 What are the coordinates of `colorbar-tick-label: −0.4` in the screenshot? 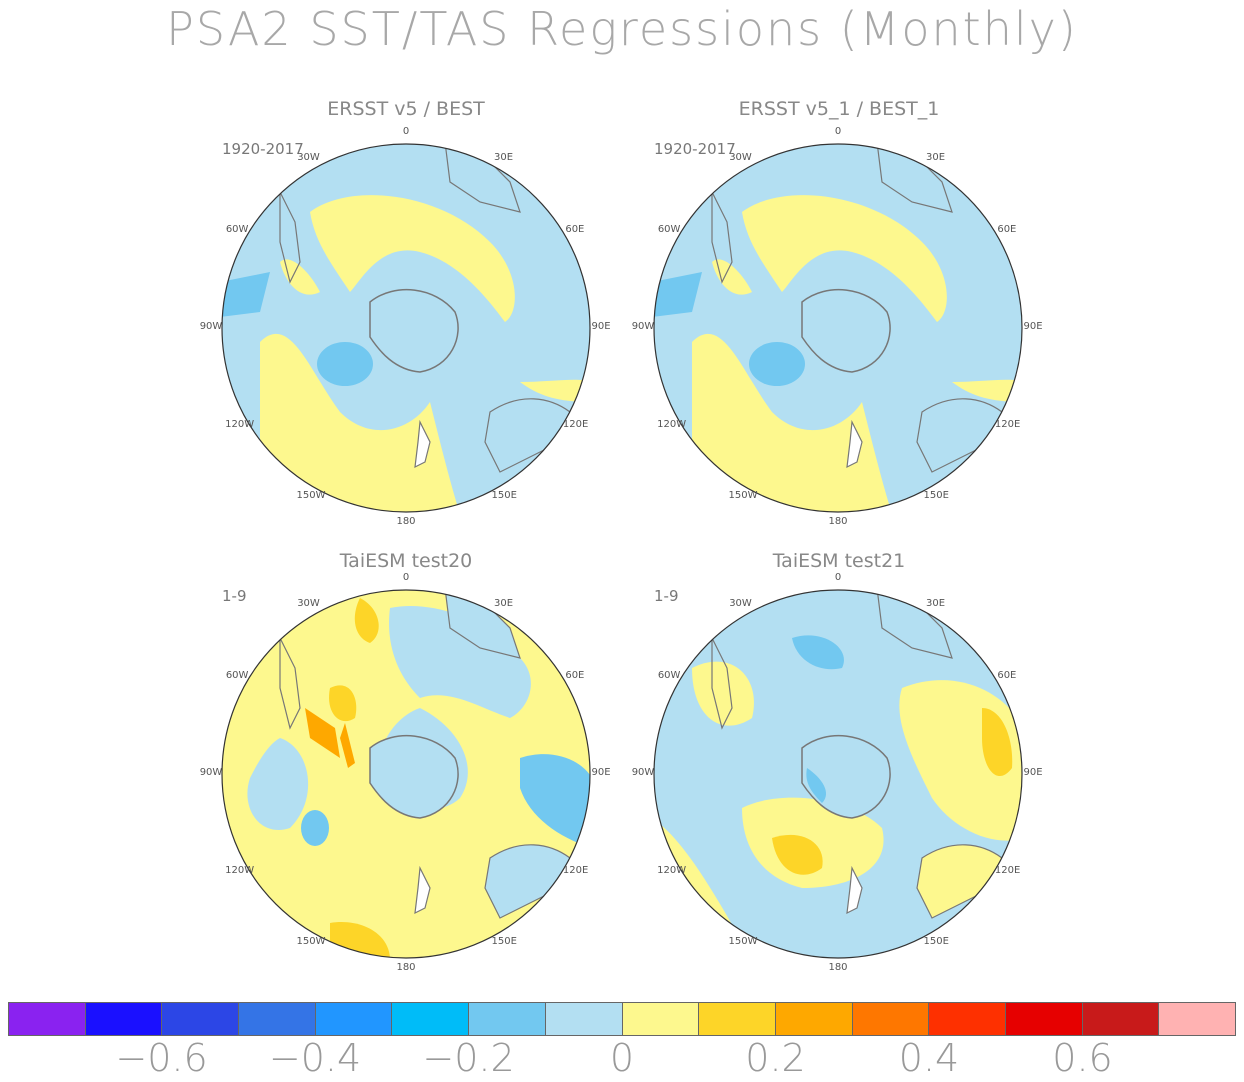 It's located at (315, 1058).